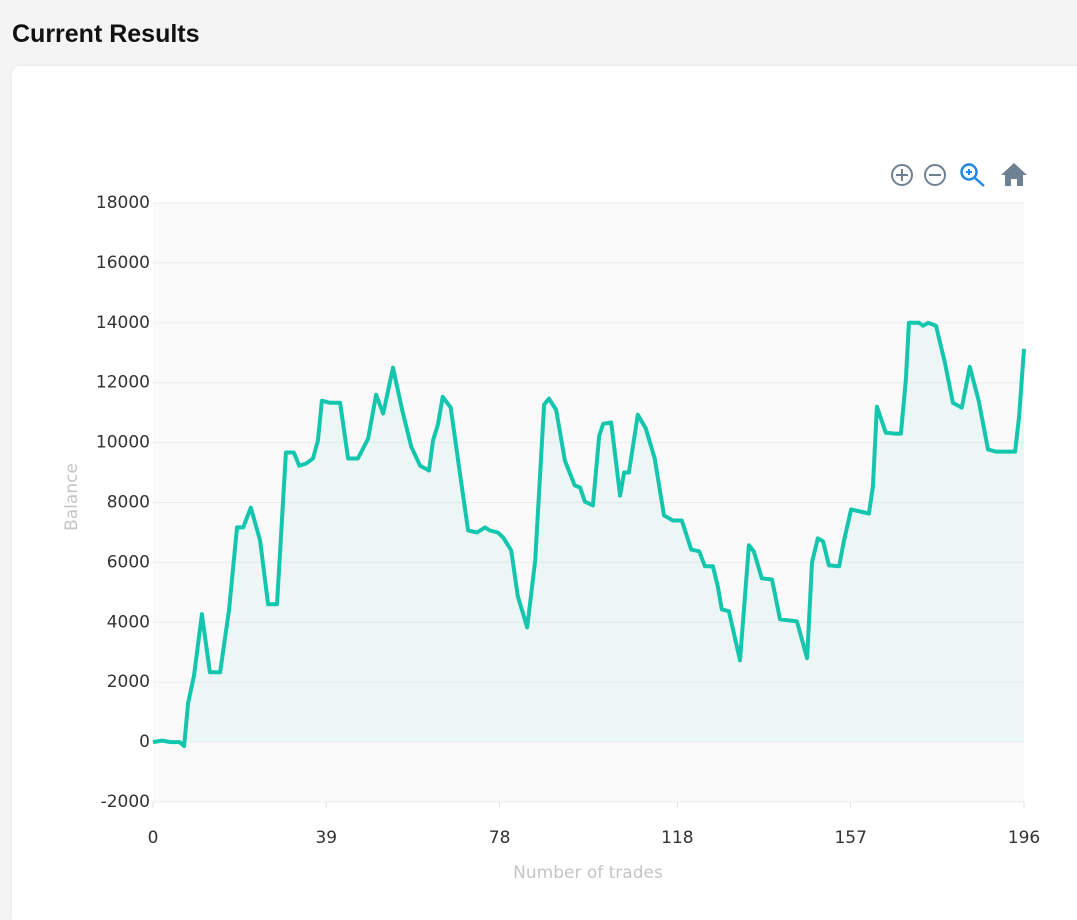 The height and width of the screenshot is (920, 1077). Describe the element at coordinates (123, 383) in the screenshot. I see `y-tick-label: 12000` at that location.